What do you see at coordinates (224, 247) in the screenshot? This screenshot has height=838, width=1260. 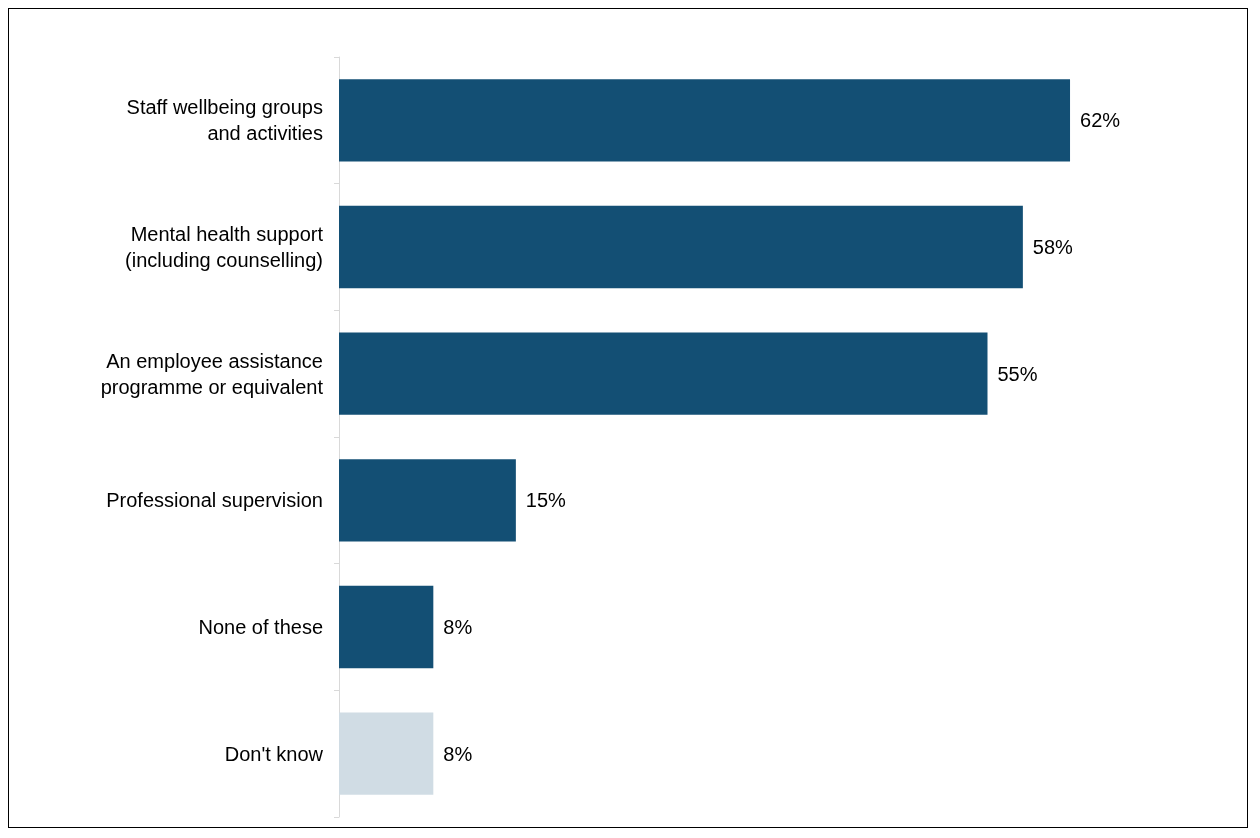 I see `y-tick-label: Mental health support (including counselling)` at bounding box center [224, 247].